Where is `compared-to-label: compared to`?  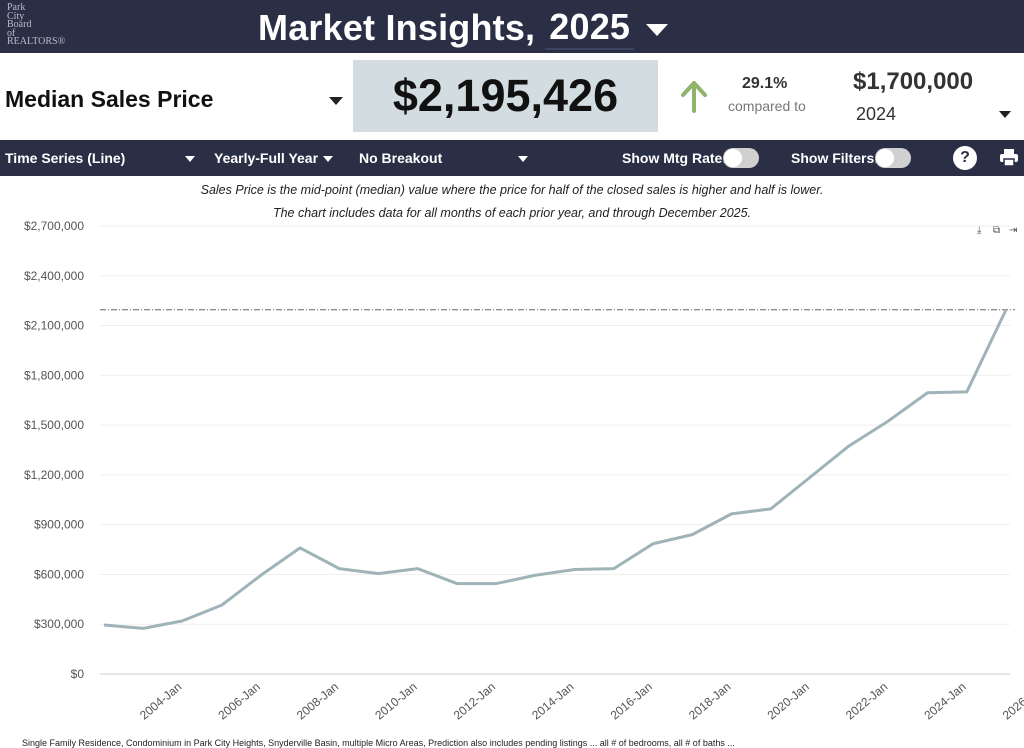
compared-to-label: compared to is located at coordinates (767, 106).